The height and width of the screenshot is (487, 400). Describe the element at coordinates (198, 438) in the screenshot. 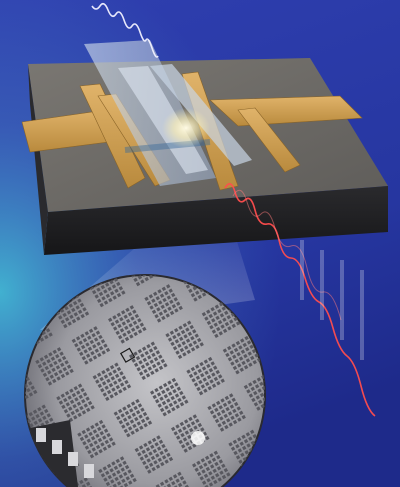

I see `wafer-reflection` at that location.